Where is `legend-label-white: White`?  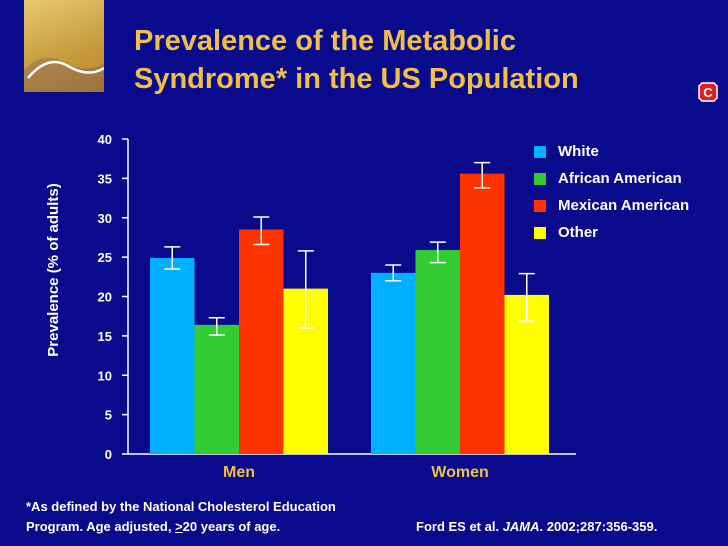
legend-label-white: White is located at coordinates (578, 151).